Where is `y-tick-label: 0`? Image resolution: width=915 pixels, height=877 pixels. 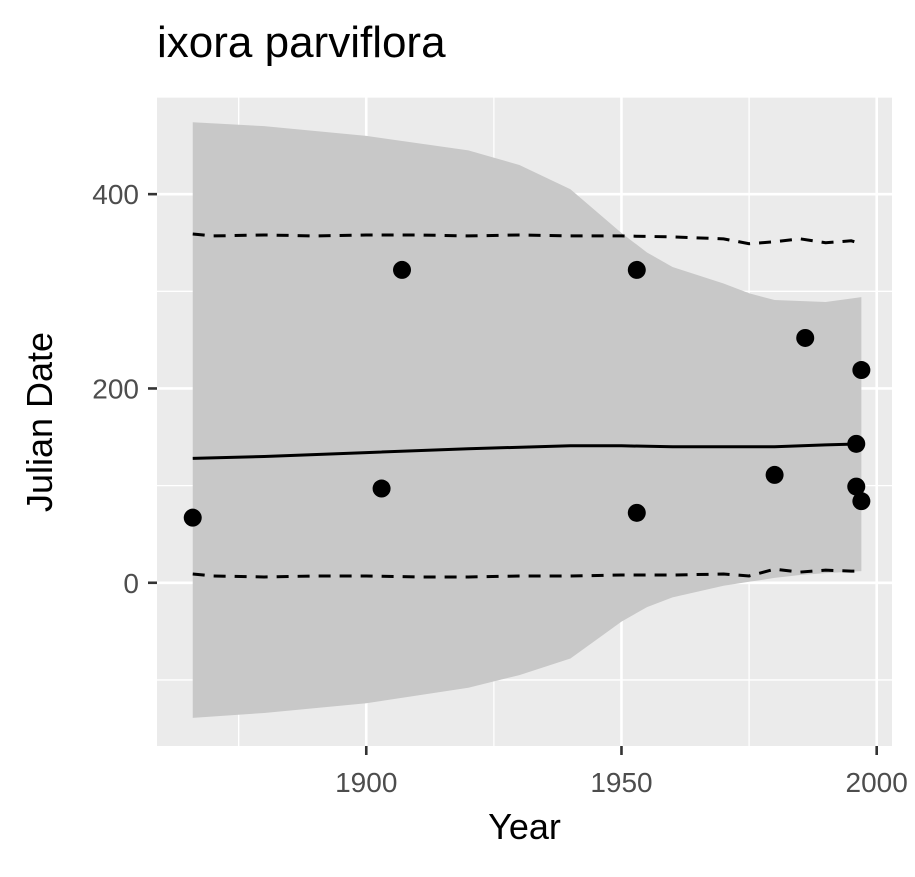
y-tick-label: 0 is located at coordinates (131, 583).